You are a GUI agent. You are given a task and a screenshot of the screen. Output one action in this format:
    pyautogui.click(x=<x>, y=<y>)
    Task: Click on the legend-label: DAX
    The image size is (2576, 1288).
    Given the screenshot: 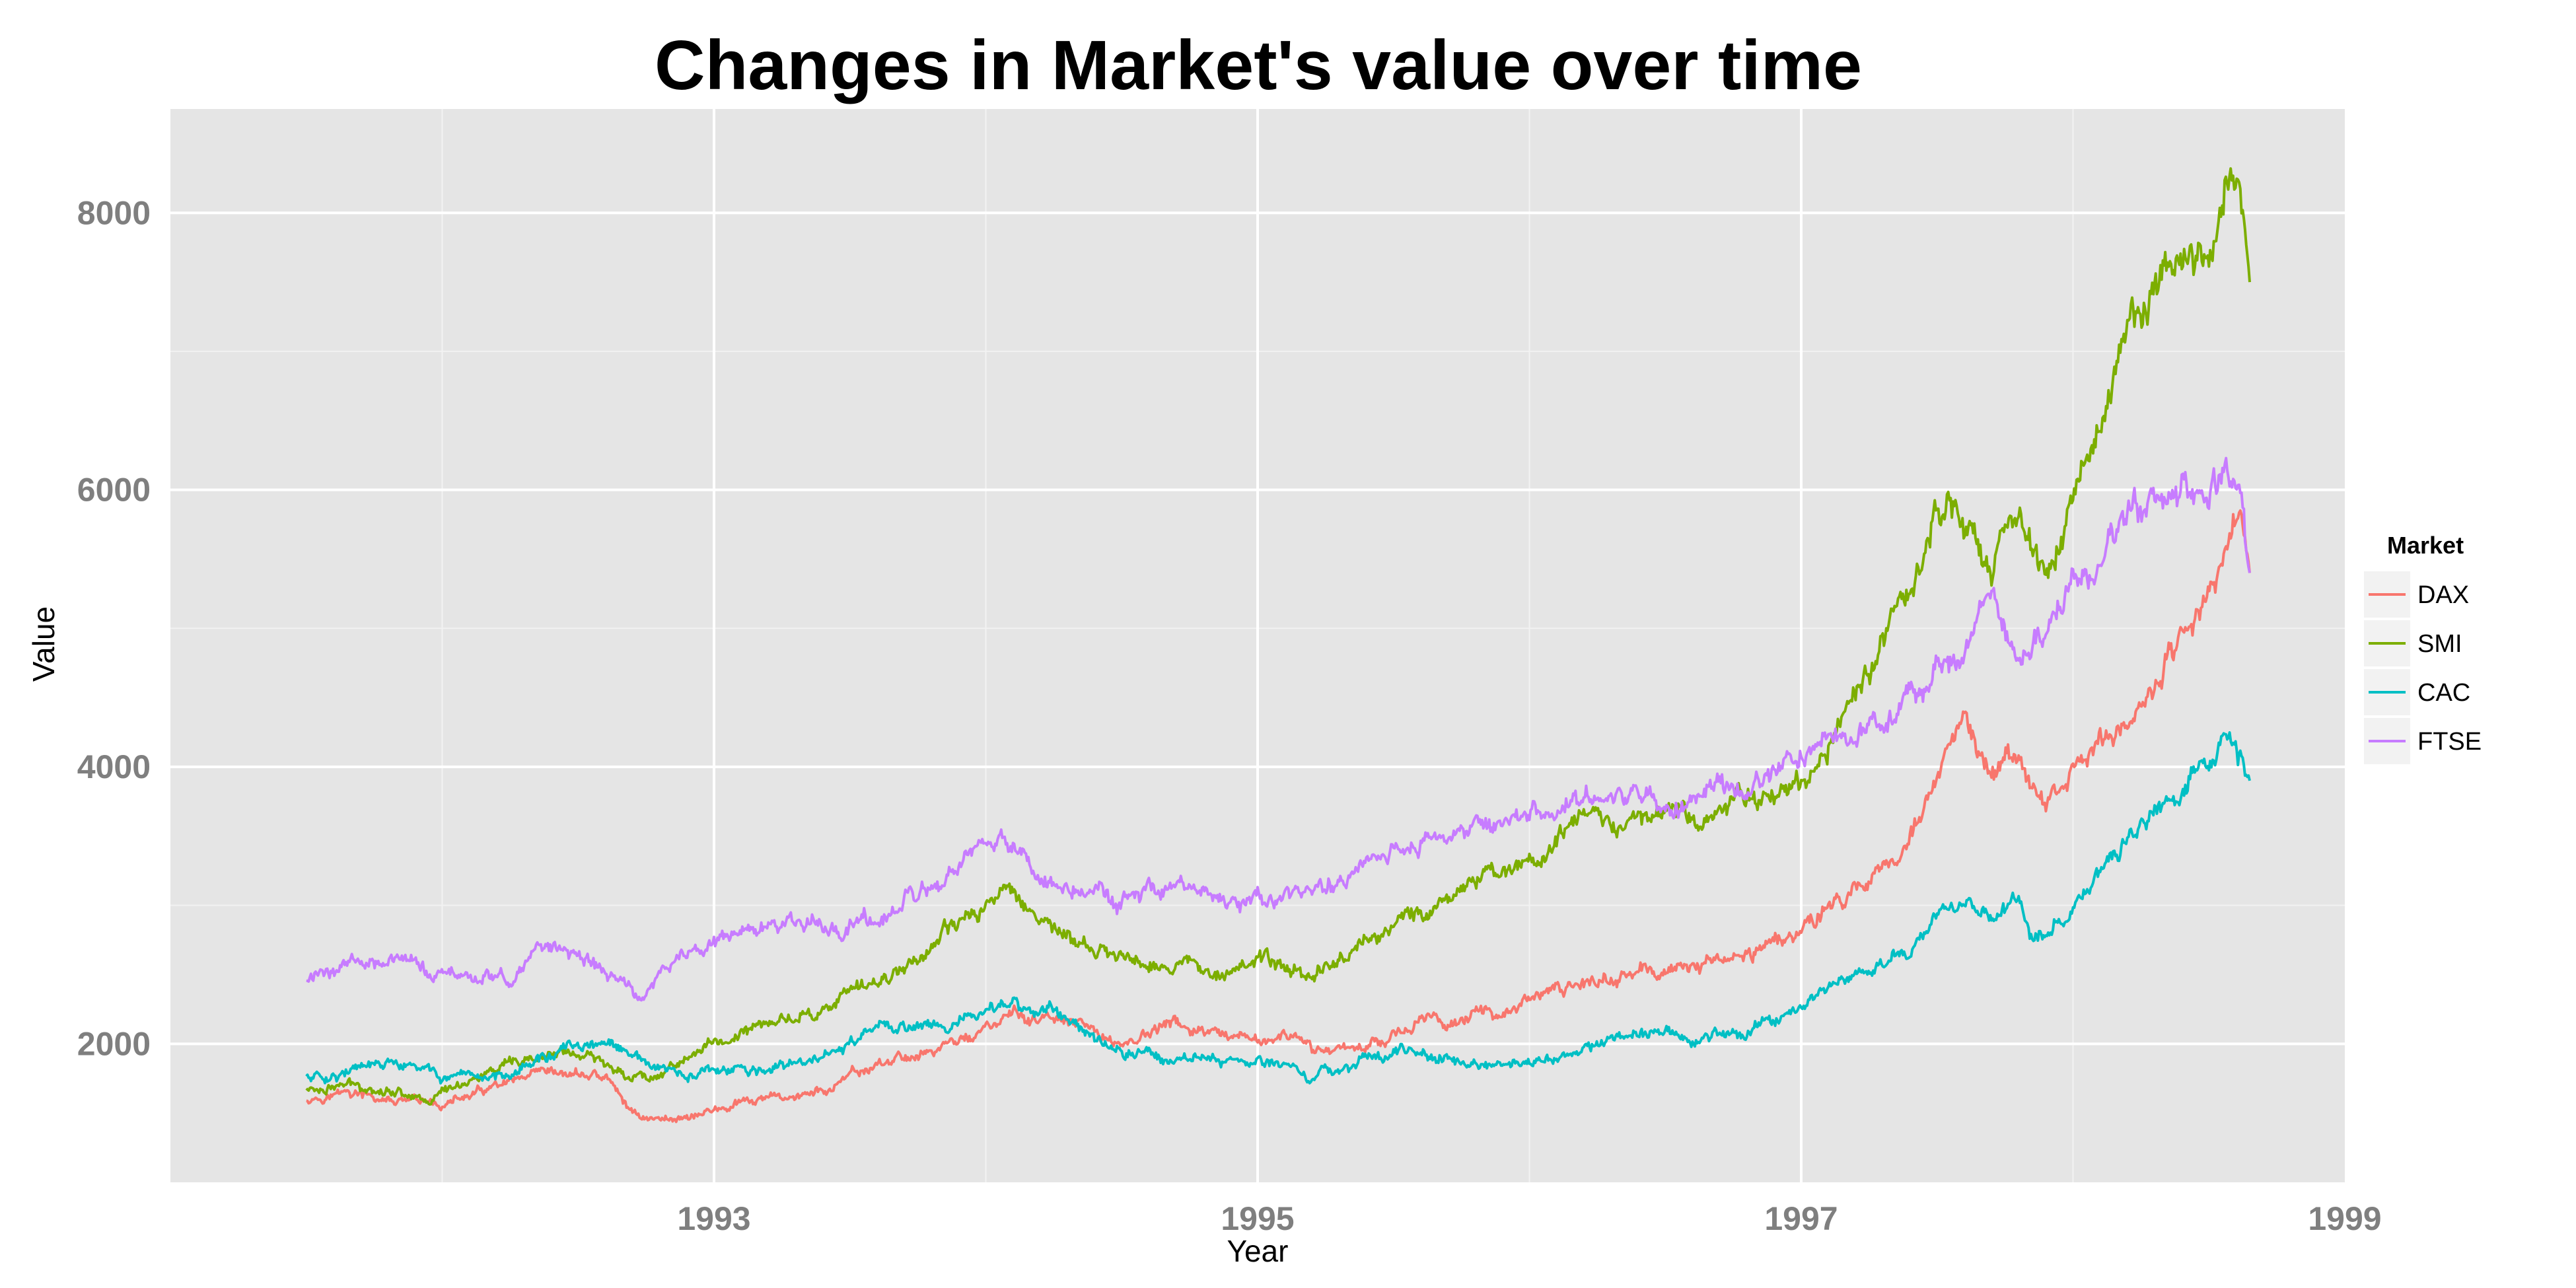 What is the action you would take?
    pyautogui.click(x=2443, y=595)
    